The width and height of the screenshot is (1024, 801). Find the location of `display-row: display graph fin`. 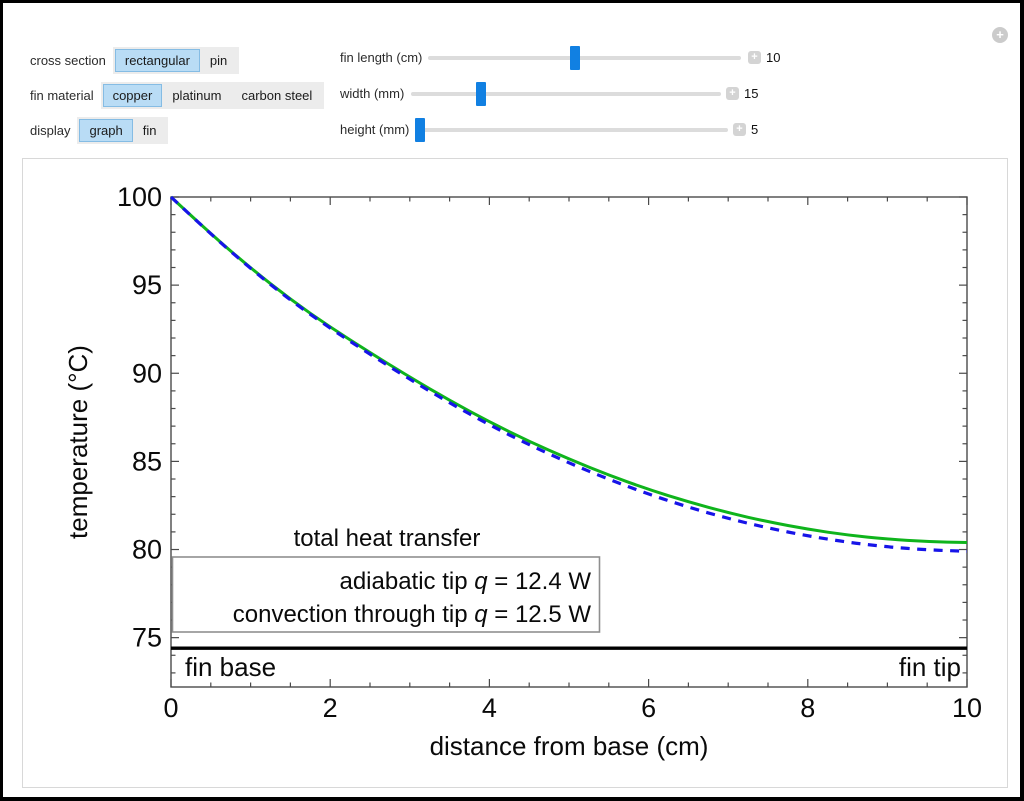

display-row: display graph fin is located at coordinates (99, 130).